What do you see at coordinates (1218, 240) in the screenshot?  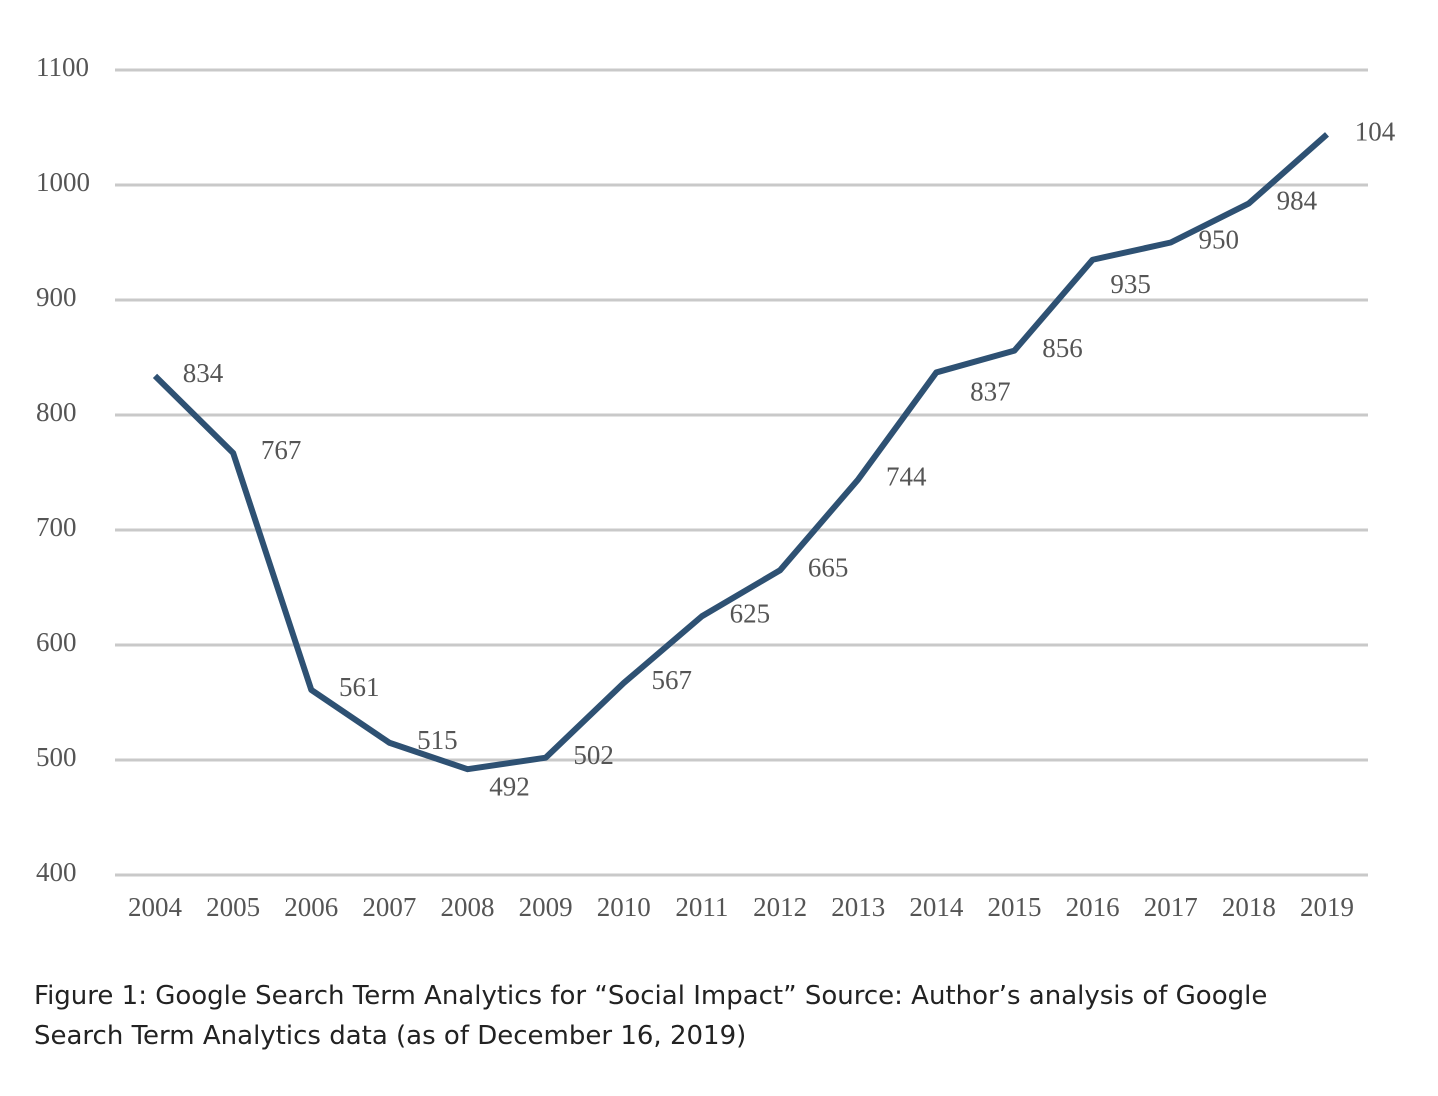 I see `data-label: 950` at bounding box center [1218, 240].